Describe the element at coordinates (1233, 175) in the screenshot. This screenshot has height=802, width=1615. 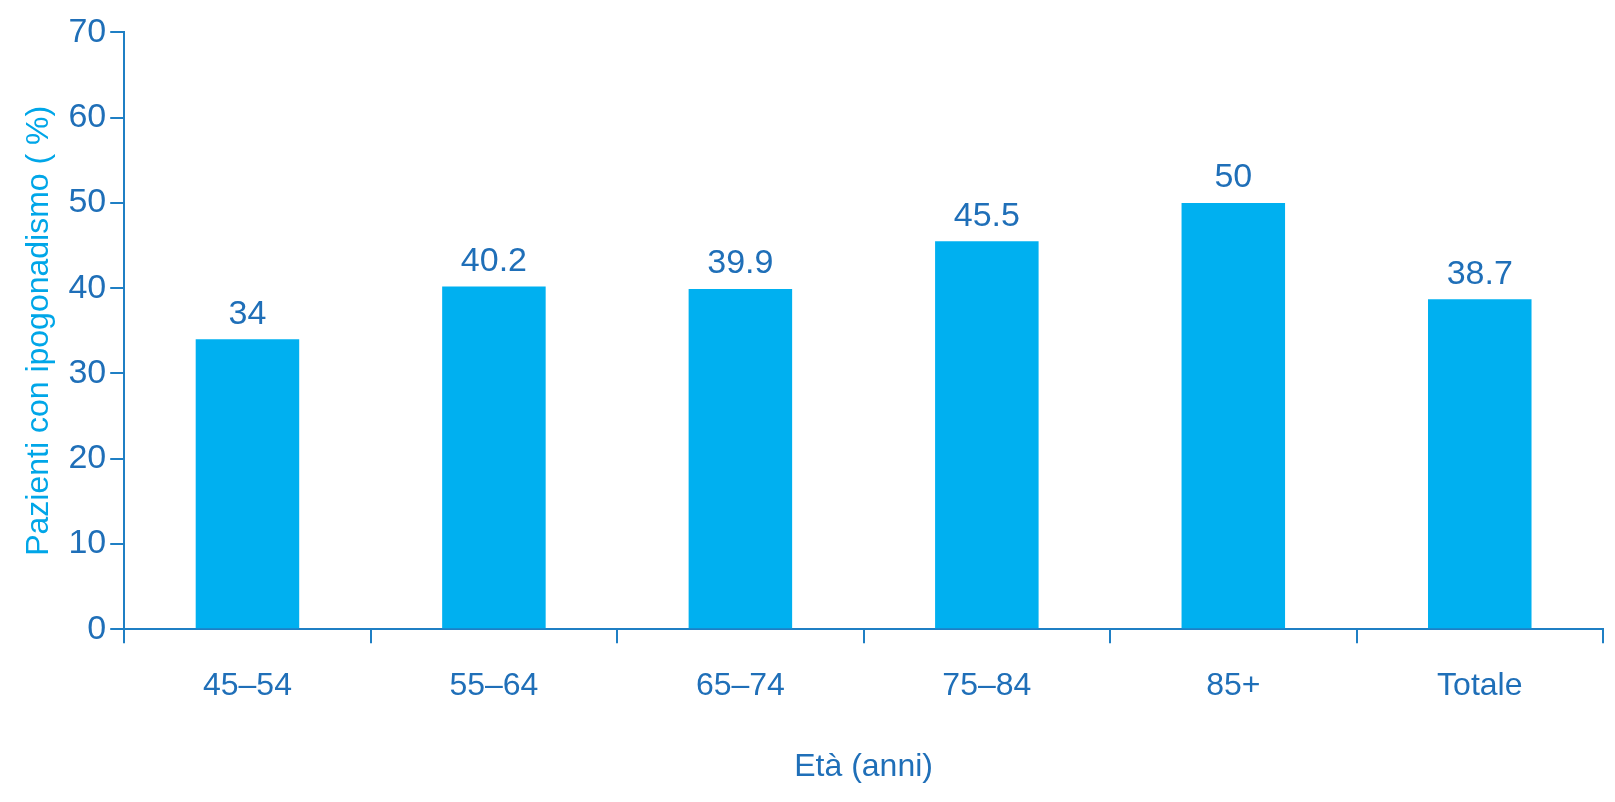
I see `data-label: 50` at that location.